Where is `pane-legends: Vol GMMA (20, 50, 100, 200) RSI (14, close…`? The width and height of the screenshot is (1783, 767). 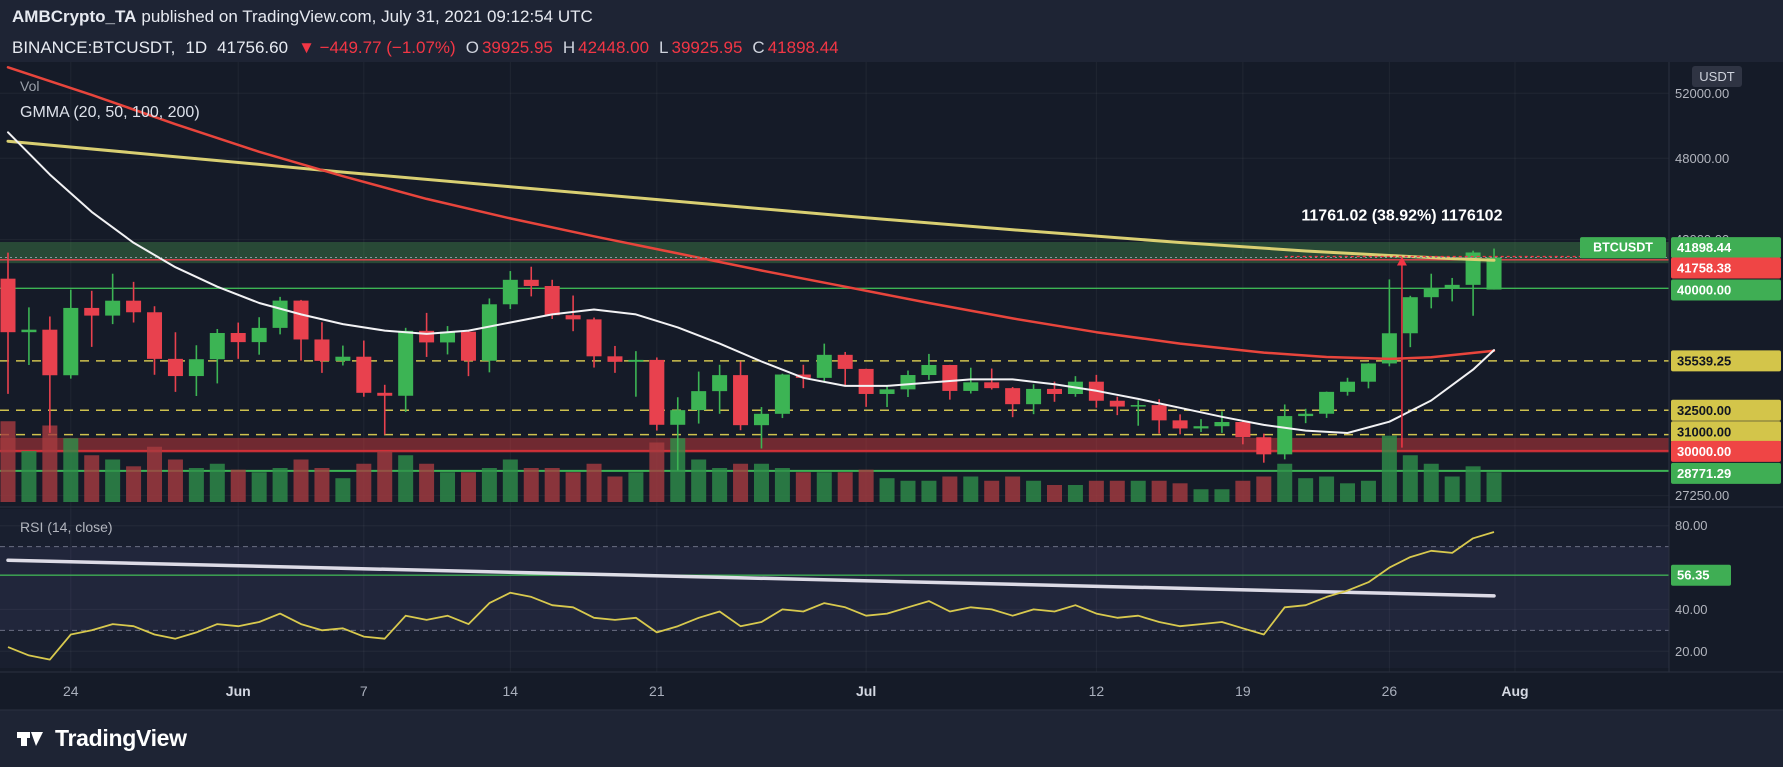
pane-legends: Vol GMMA (20, 50, 100, 200) RSI (14, close… is located at coordinates (110, 306).